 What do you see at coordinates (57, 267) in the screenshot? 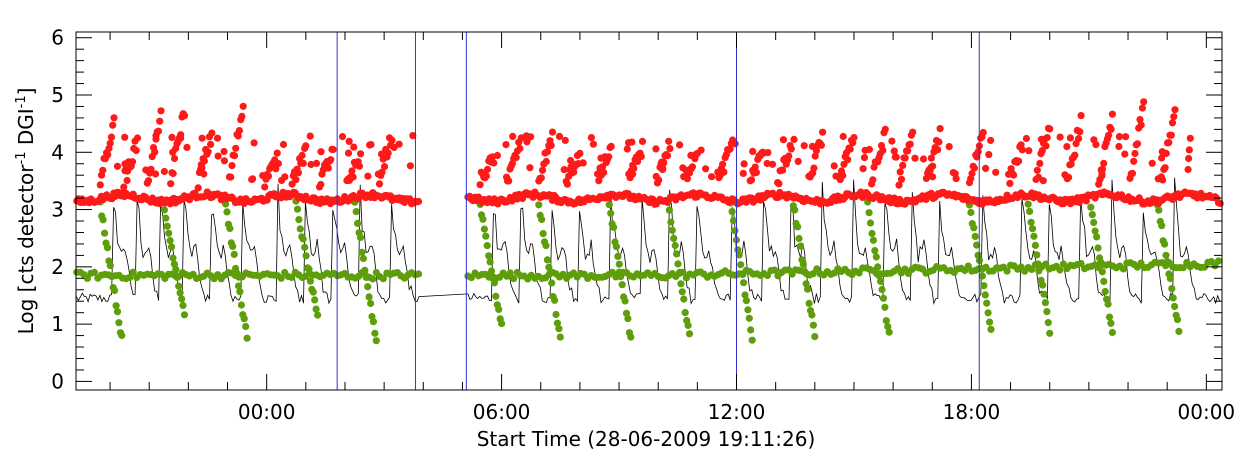
I see `y-tick-label: 2` at bounding box center [57, 267].